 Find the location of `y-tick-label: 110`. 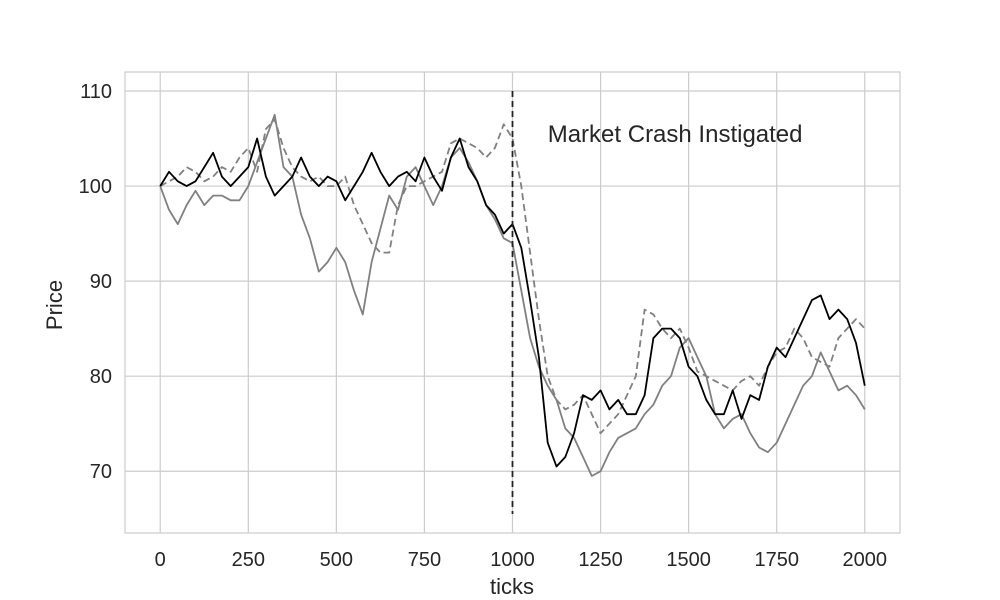

y-tick-label: 110 is located at coordinates (96, 92).